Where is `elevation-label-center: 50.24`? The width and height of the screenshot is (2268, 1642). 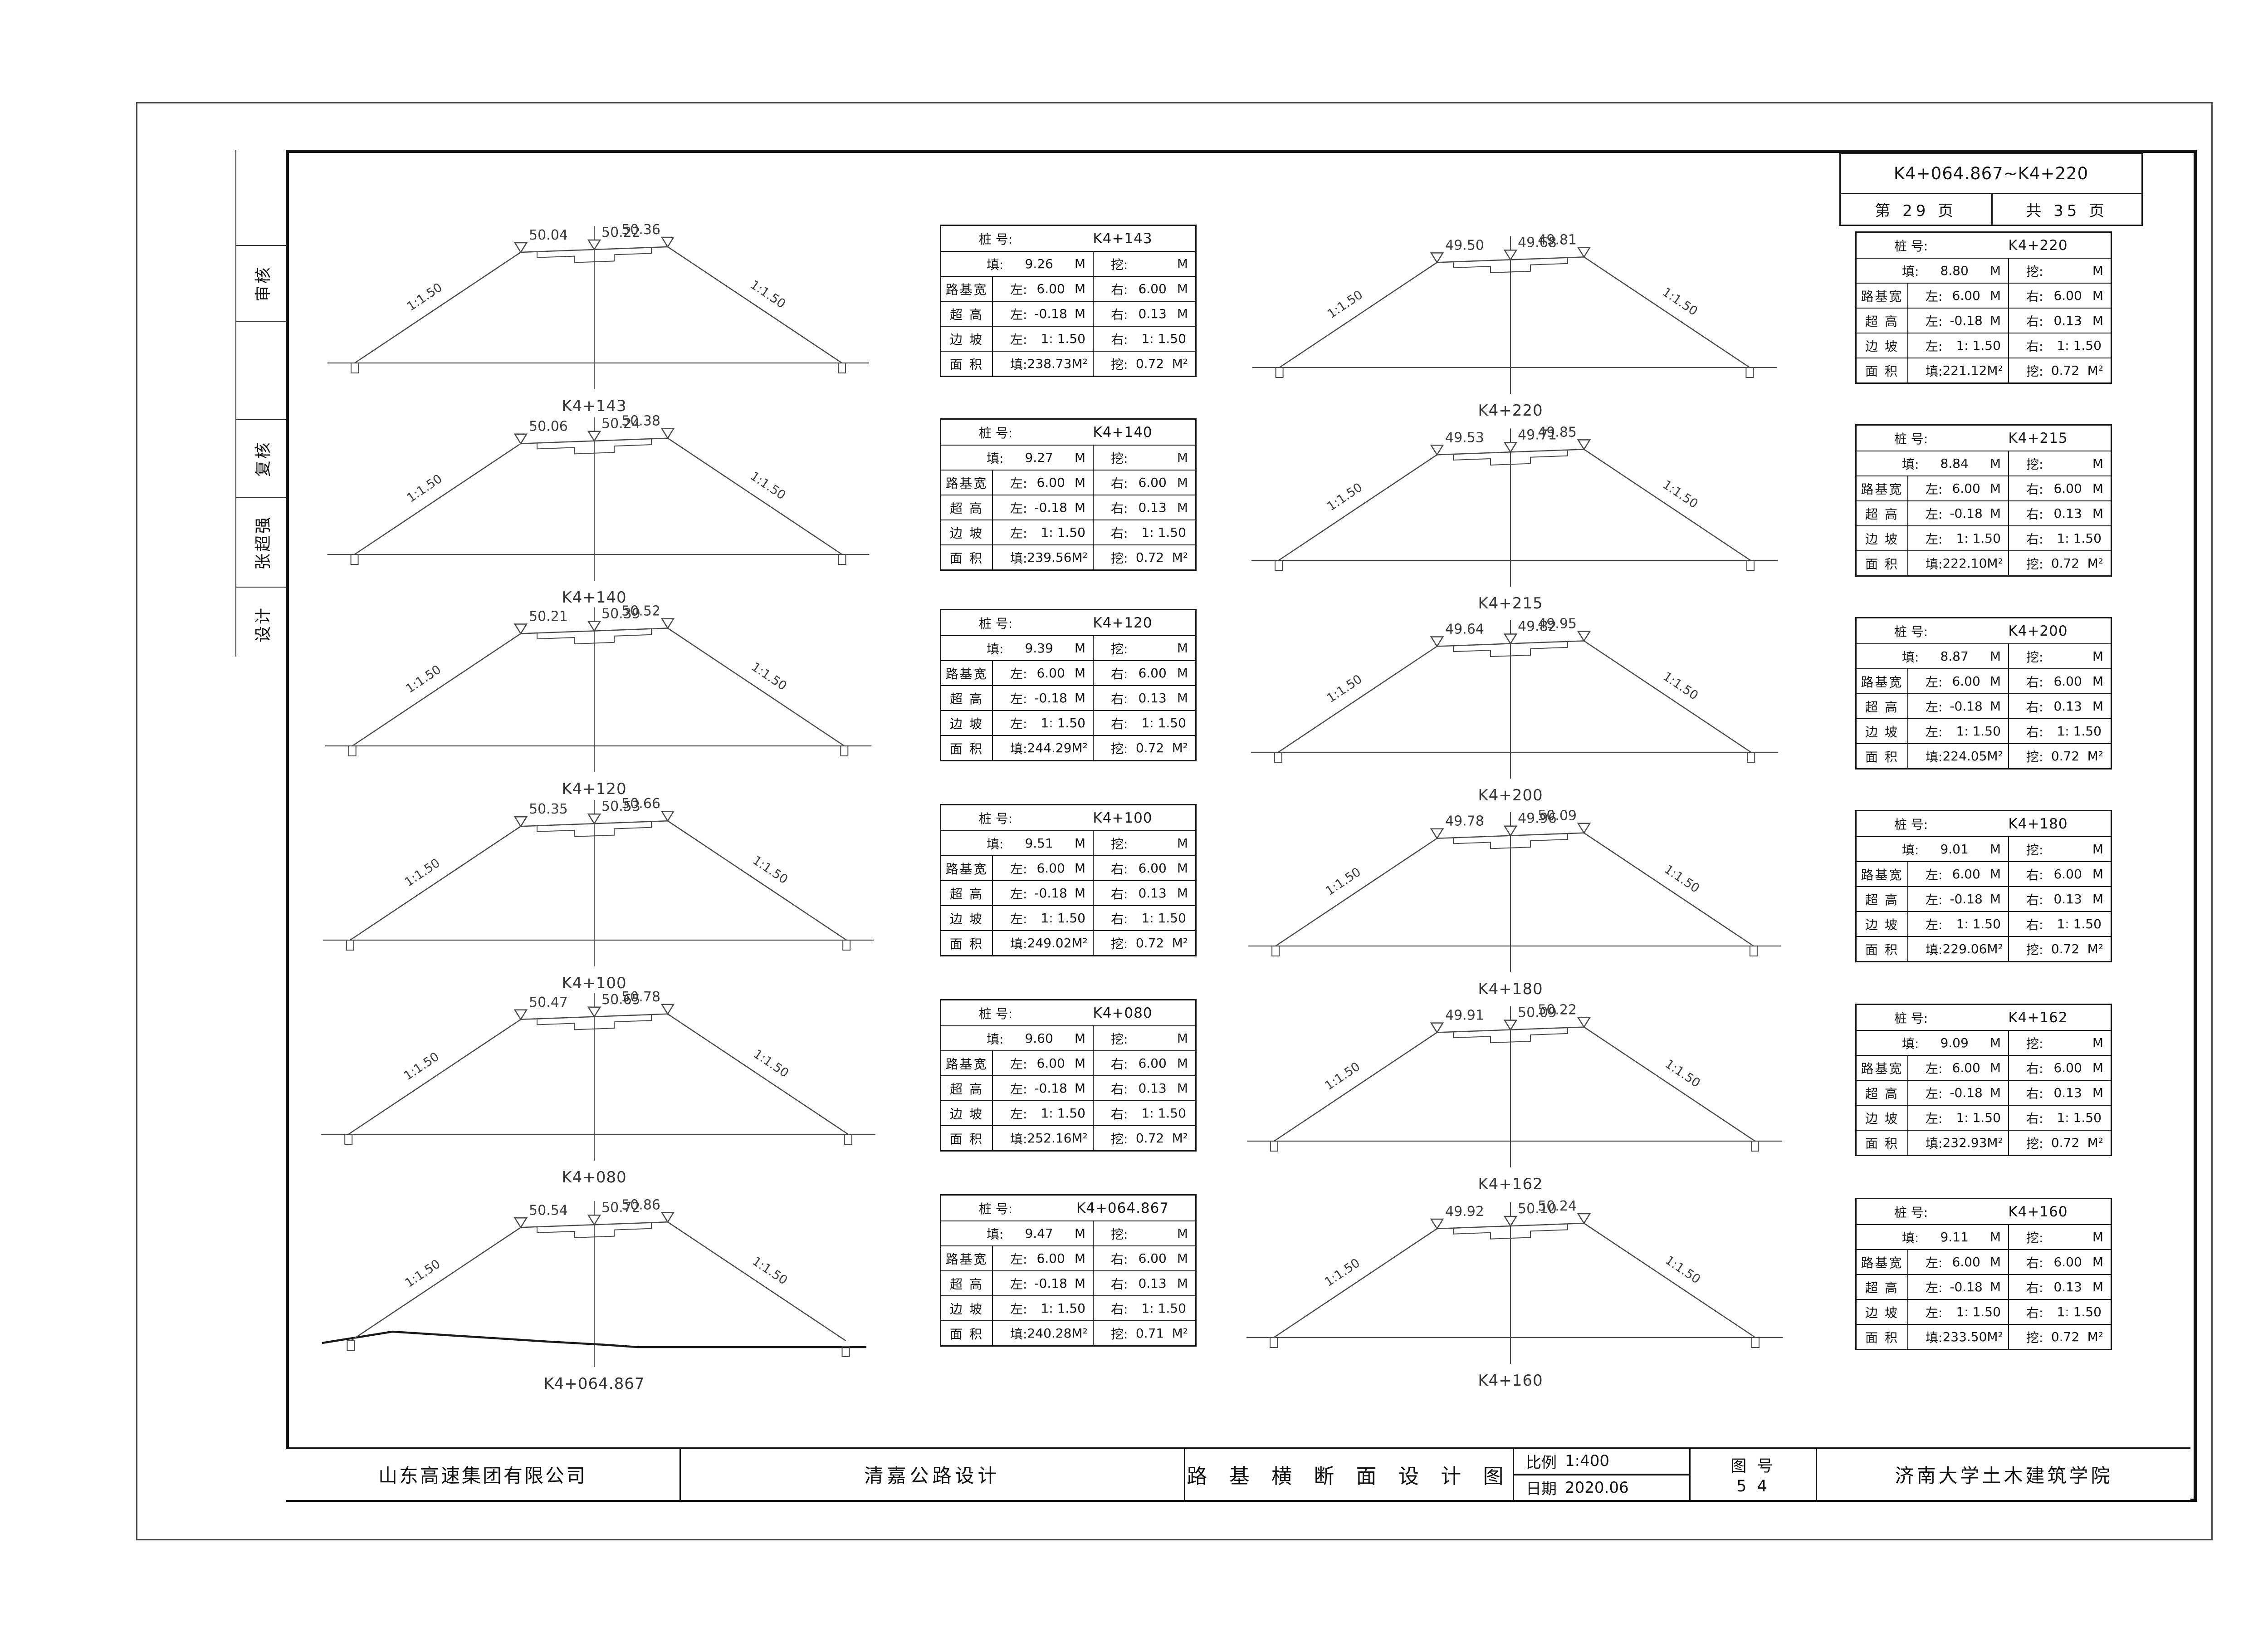
elevation-label-center: 50.24 is located at coordinates (620, 424).